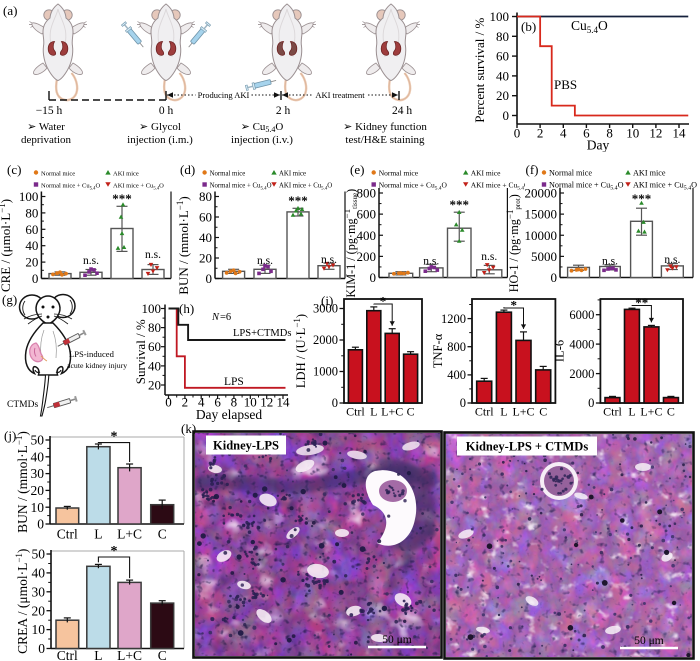  What do you see at coordinates (266, 402) in the screenshot?
I see `svg-text: 12` at bounding box center [266, 402].